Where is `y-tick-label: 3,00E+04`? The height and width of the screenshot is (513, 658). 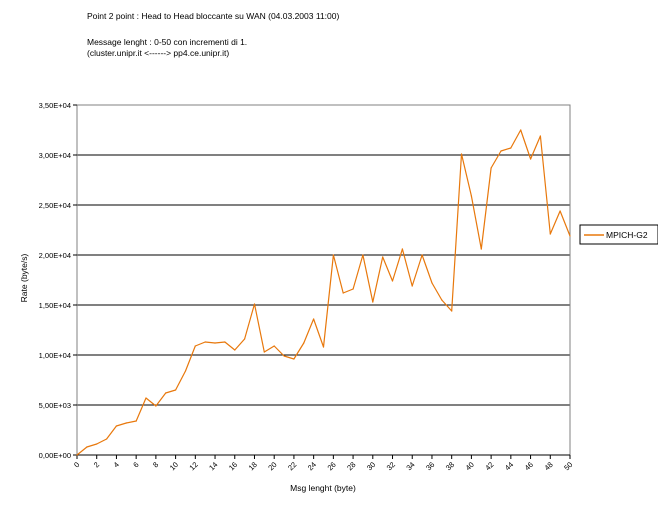
y-tick-label: 3,00E+04 is located at coordinates (55, 155).